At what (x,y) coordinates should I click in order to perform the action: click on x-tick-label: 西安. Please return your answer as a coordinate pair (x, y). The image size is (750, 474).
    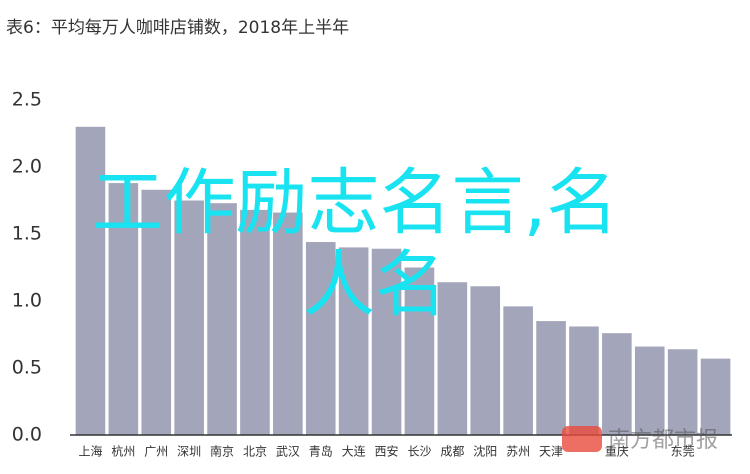
    Looking at the image, I should click on (387, 451).